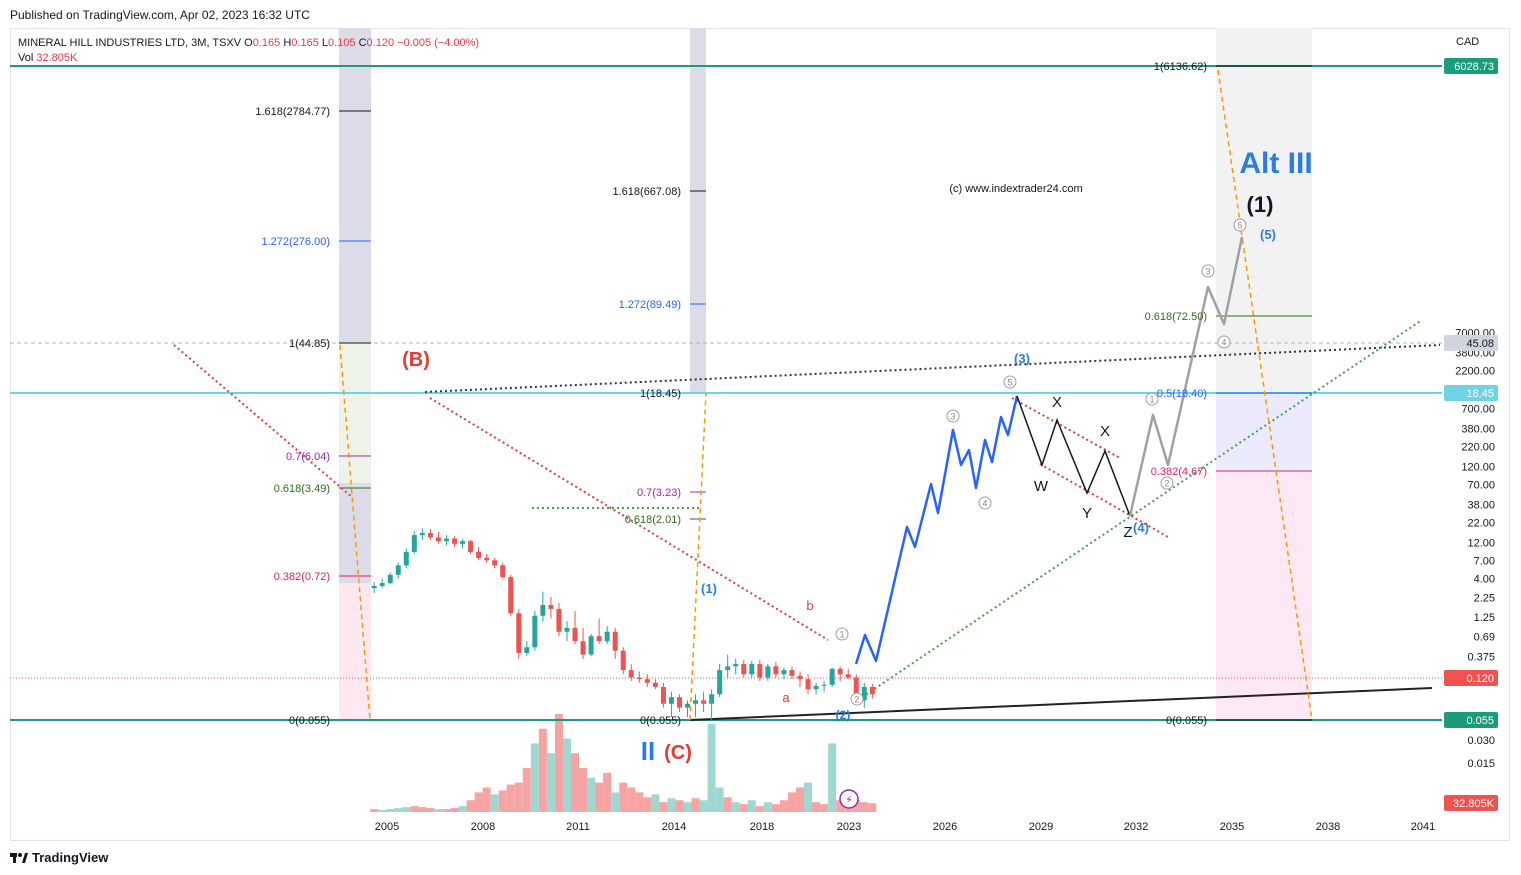 The height and width of the screenshot is (875, 1521). I want to click on fib-level-label: 0(0.055), so click(309, 721).